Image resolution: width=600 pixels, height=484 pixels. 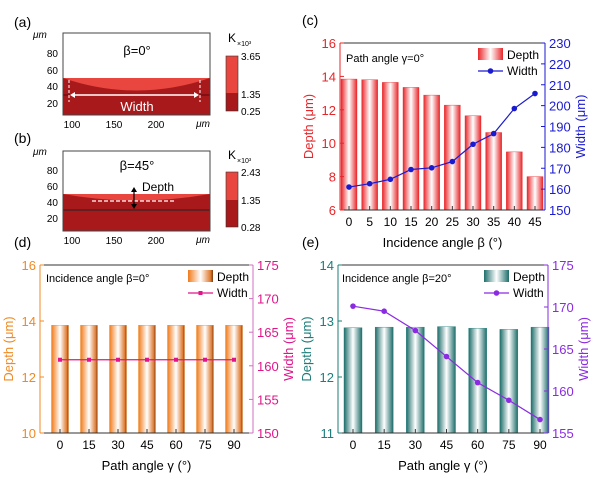 What do you see at coordinates (136, 84) in the screenshot?
I see `heatmap-melt-pool` at bounding box center [136, 84].